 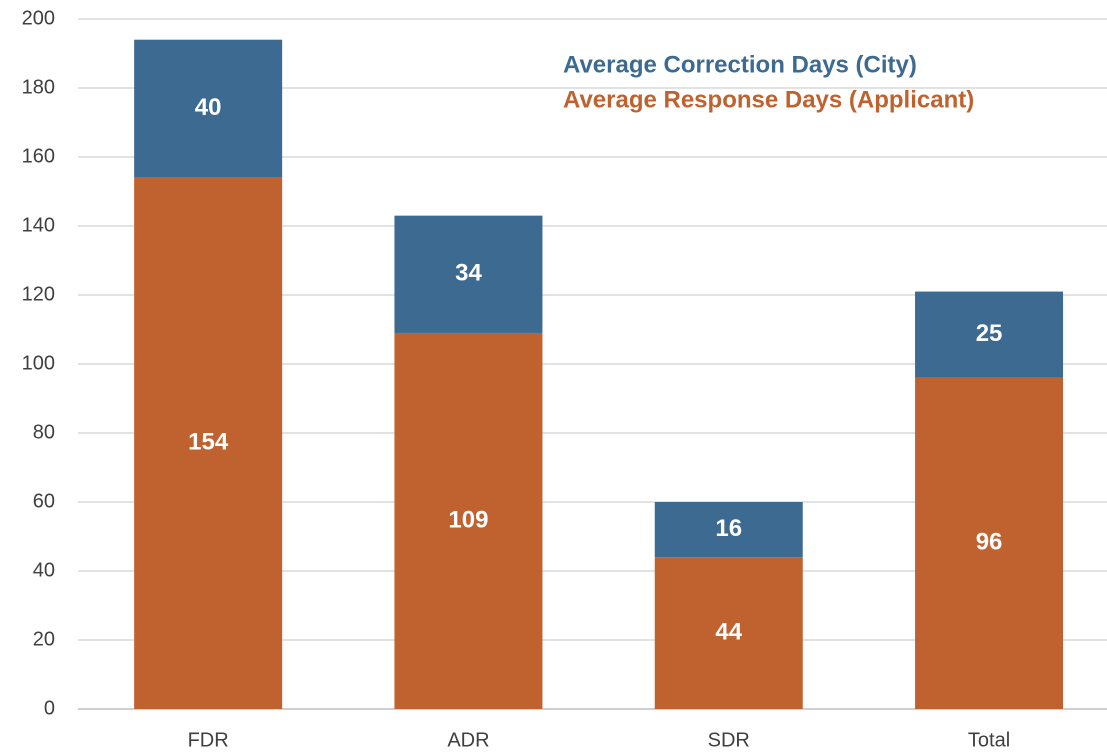 I want to click on y-tick-label: 180, so click(x=38, y=87).